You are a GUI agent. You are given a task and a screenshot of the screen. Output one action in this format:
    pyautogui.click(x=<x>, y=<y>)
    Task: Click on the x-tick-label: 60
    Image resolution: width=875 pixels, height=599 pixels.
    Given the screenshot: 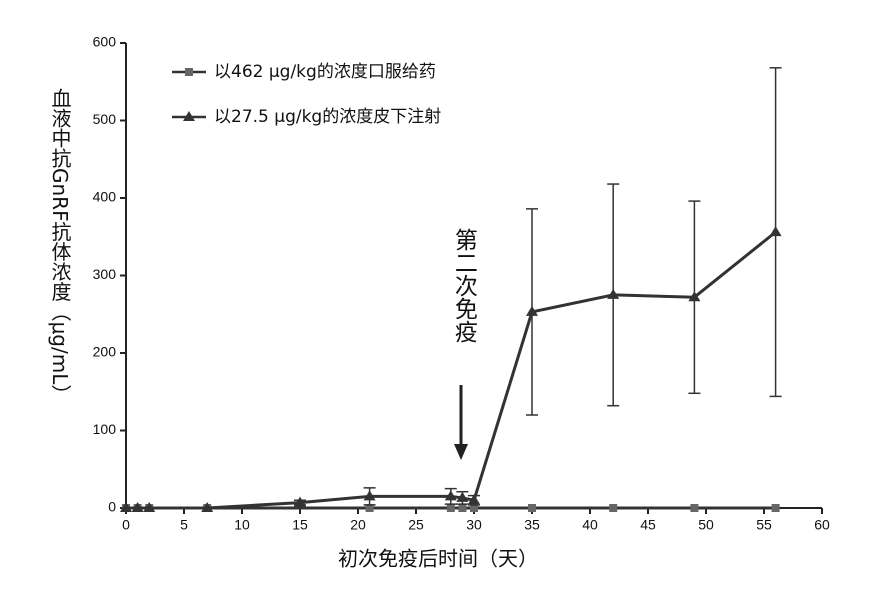 What is the action you would take?
    pyautogui.click(x=822, y=525)
    